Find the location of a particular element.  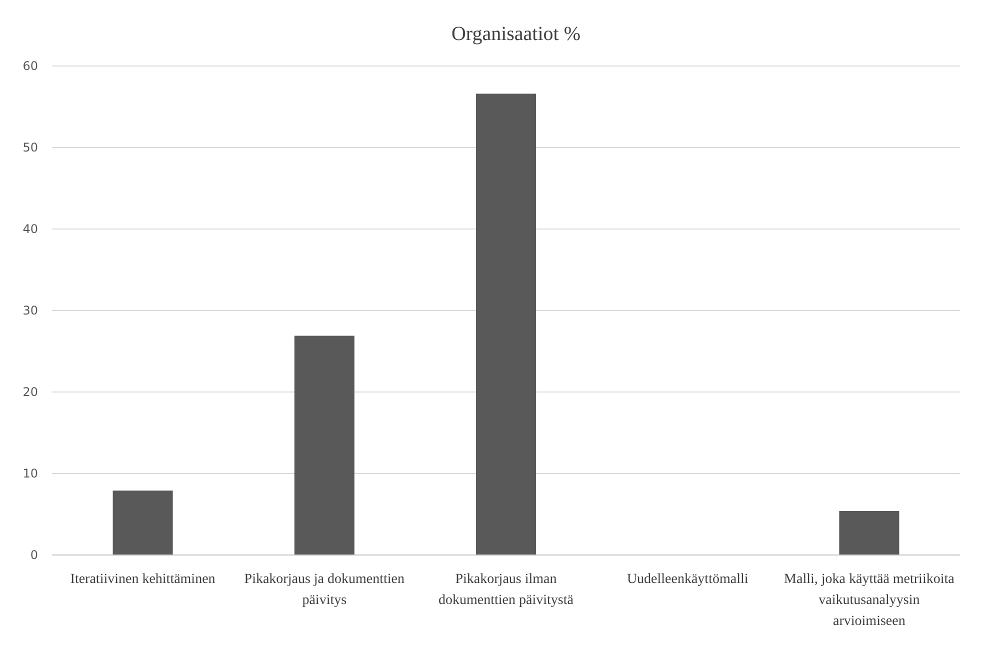

y-tick-label: 40 is located at coordinates (30, 229).